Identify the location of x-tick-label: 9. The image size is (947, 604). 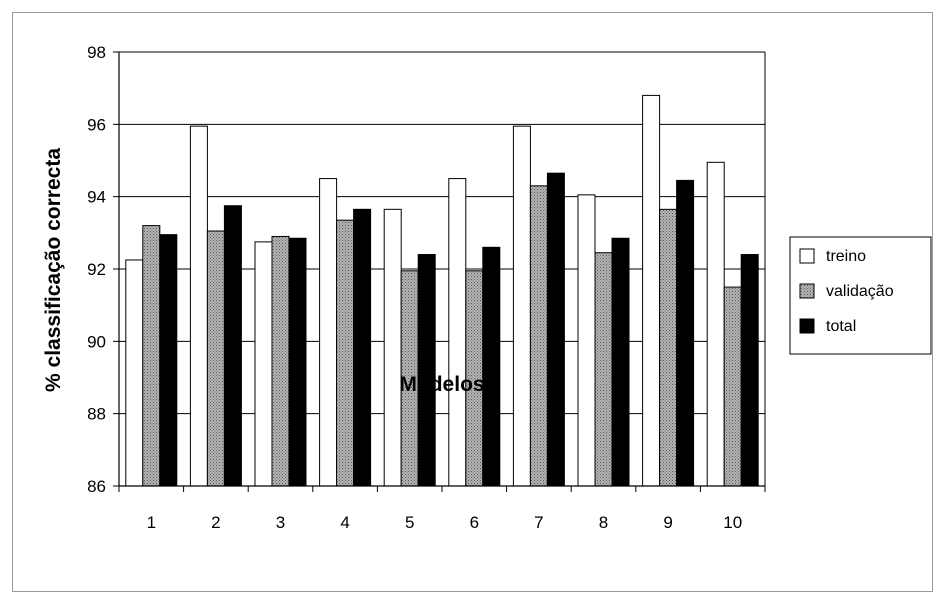
(667, 522).